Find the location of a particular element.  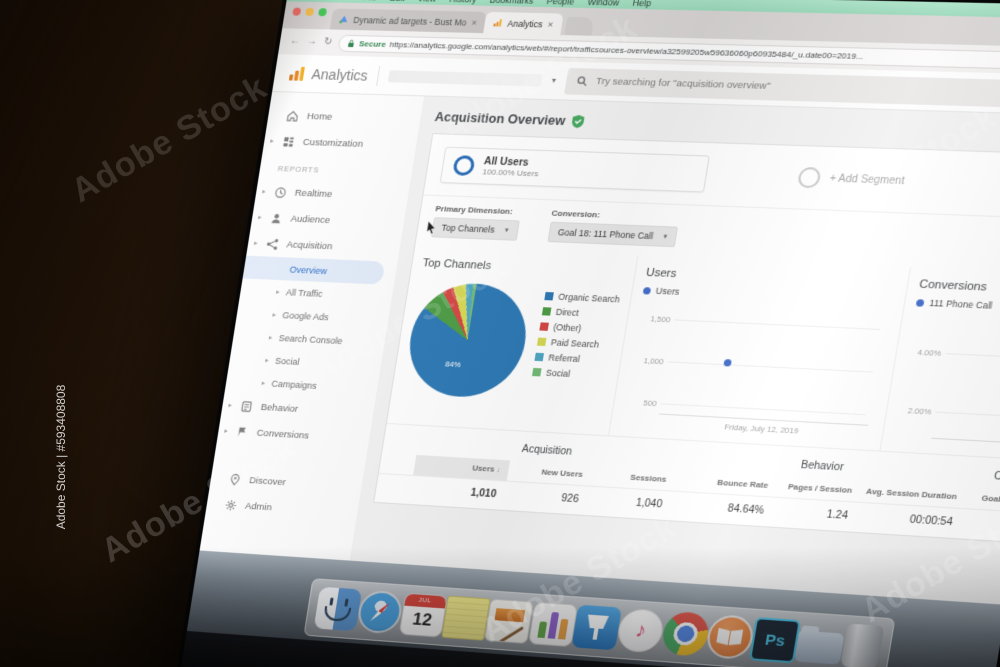

gridline is located at coordinates (770, 367).